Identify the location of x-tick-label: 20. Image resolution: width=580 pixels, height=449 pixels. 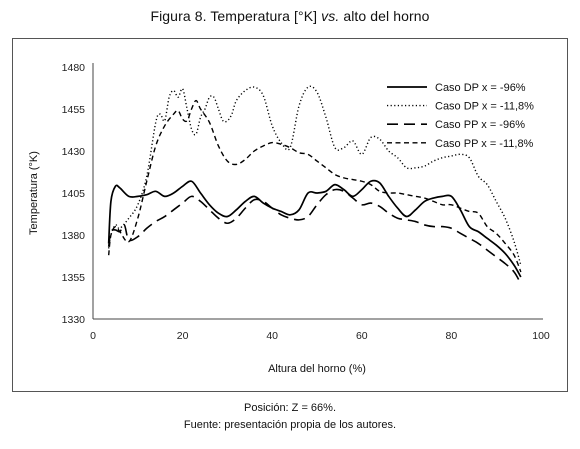
(183, 336).